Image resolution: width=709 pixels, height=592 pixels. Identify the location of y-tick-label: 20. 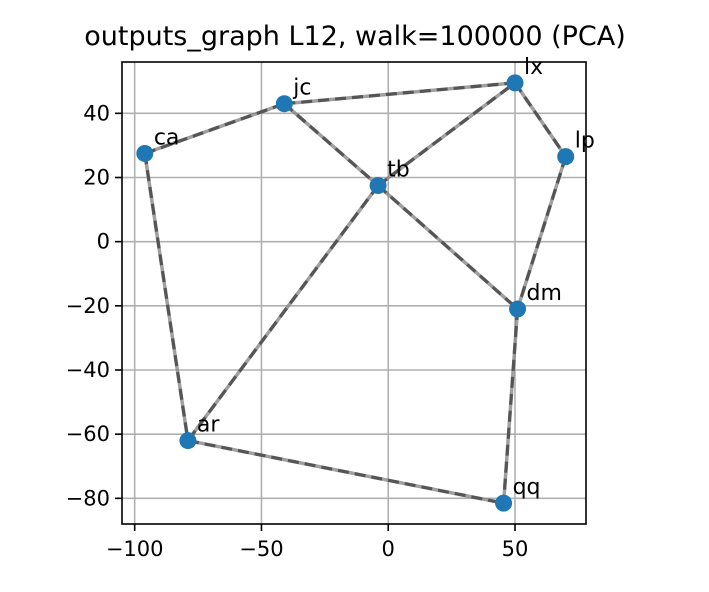
(96, 178).